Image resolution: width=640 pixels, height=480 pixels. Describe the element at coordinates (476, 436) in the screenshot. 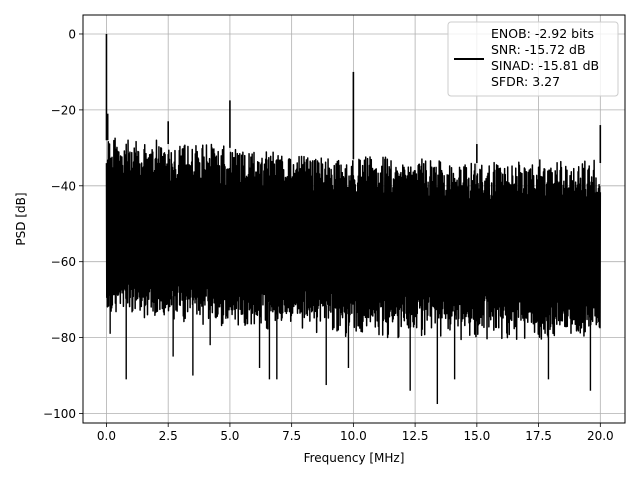

I see `x-tick-label: 15.0` at that location.